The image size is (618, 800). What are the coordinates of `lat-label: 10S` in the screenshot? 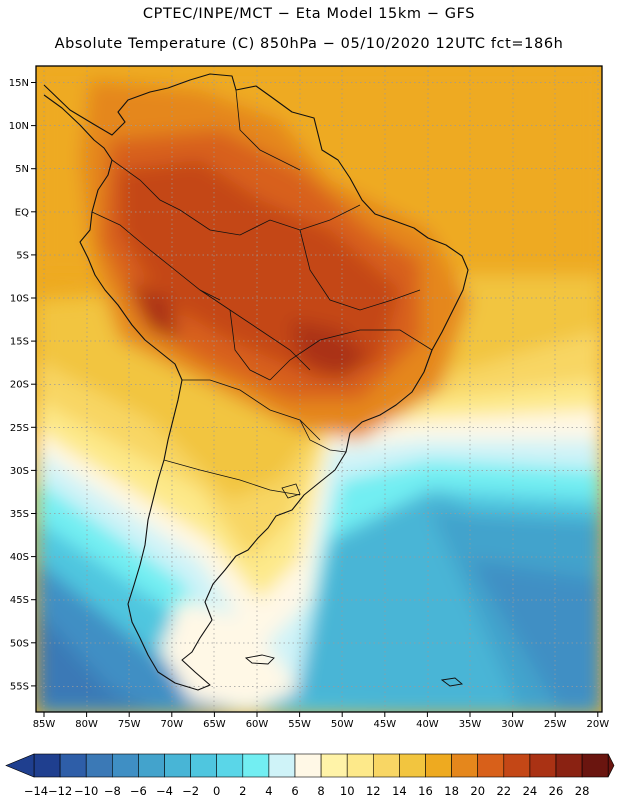 It's located at (19, 299).